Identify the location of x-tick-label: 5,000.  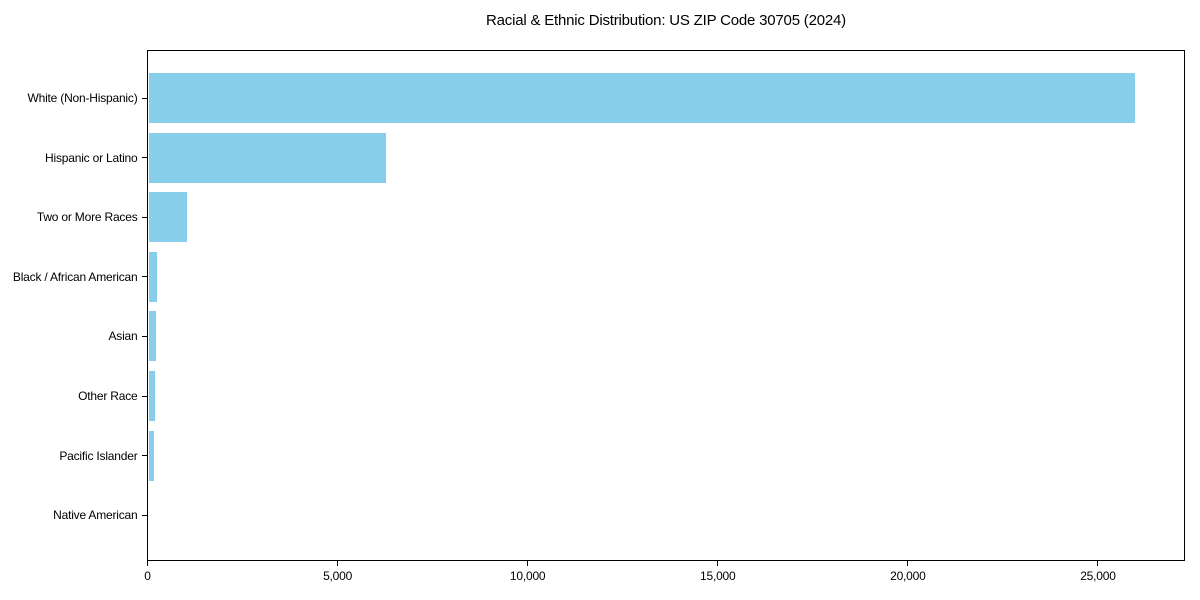
(338, 575).